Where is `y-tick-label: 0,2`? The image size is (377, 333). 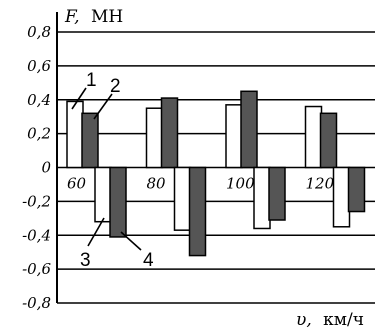
y-tick-label: 0,2 is located at coordinates (39, 134).